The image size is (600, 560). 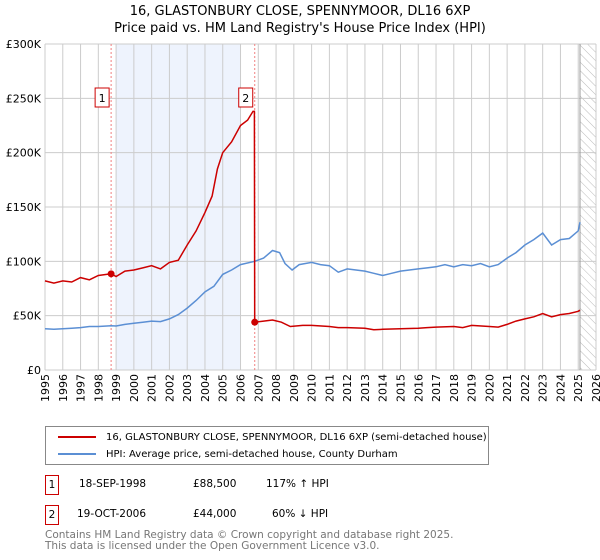 What do you see at coordinates (24, 153) in the screenshot?
I see `y-tick-label: £200K` at bounding box center [24, 153].